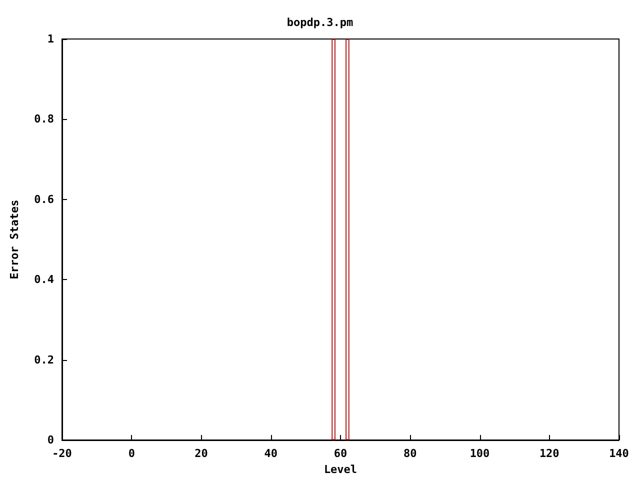 The width and height of the screenshot is (640, 480). I want to click on x-tick-label: 120, so click(549, 453).